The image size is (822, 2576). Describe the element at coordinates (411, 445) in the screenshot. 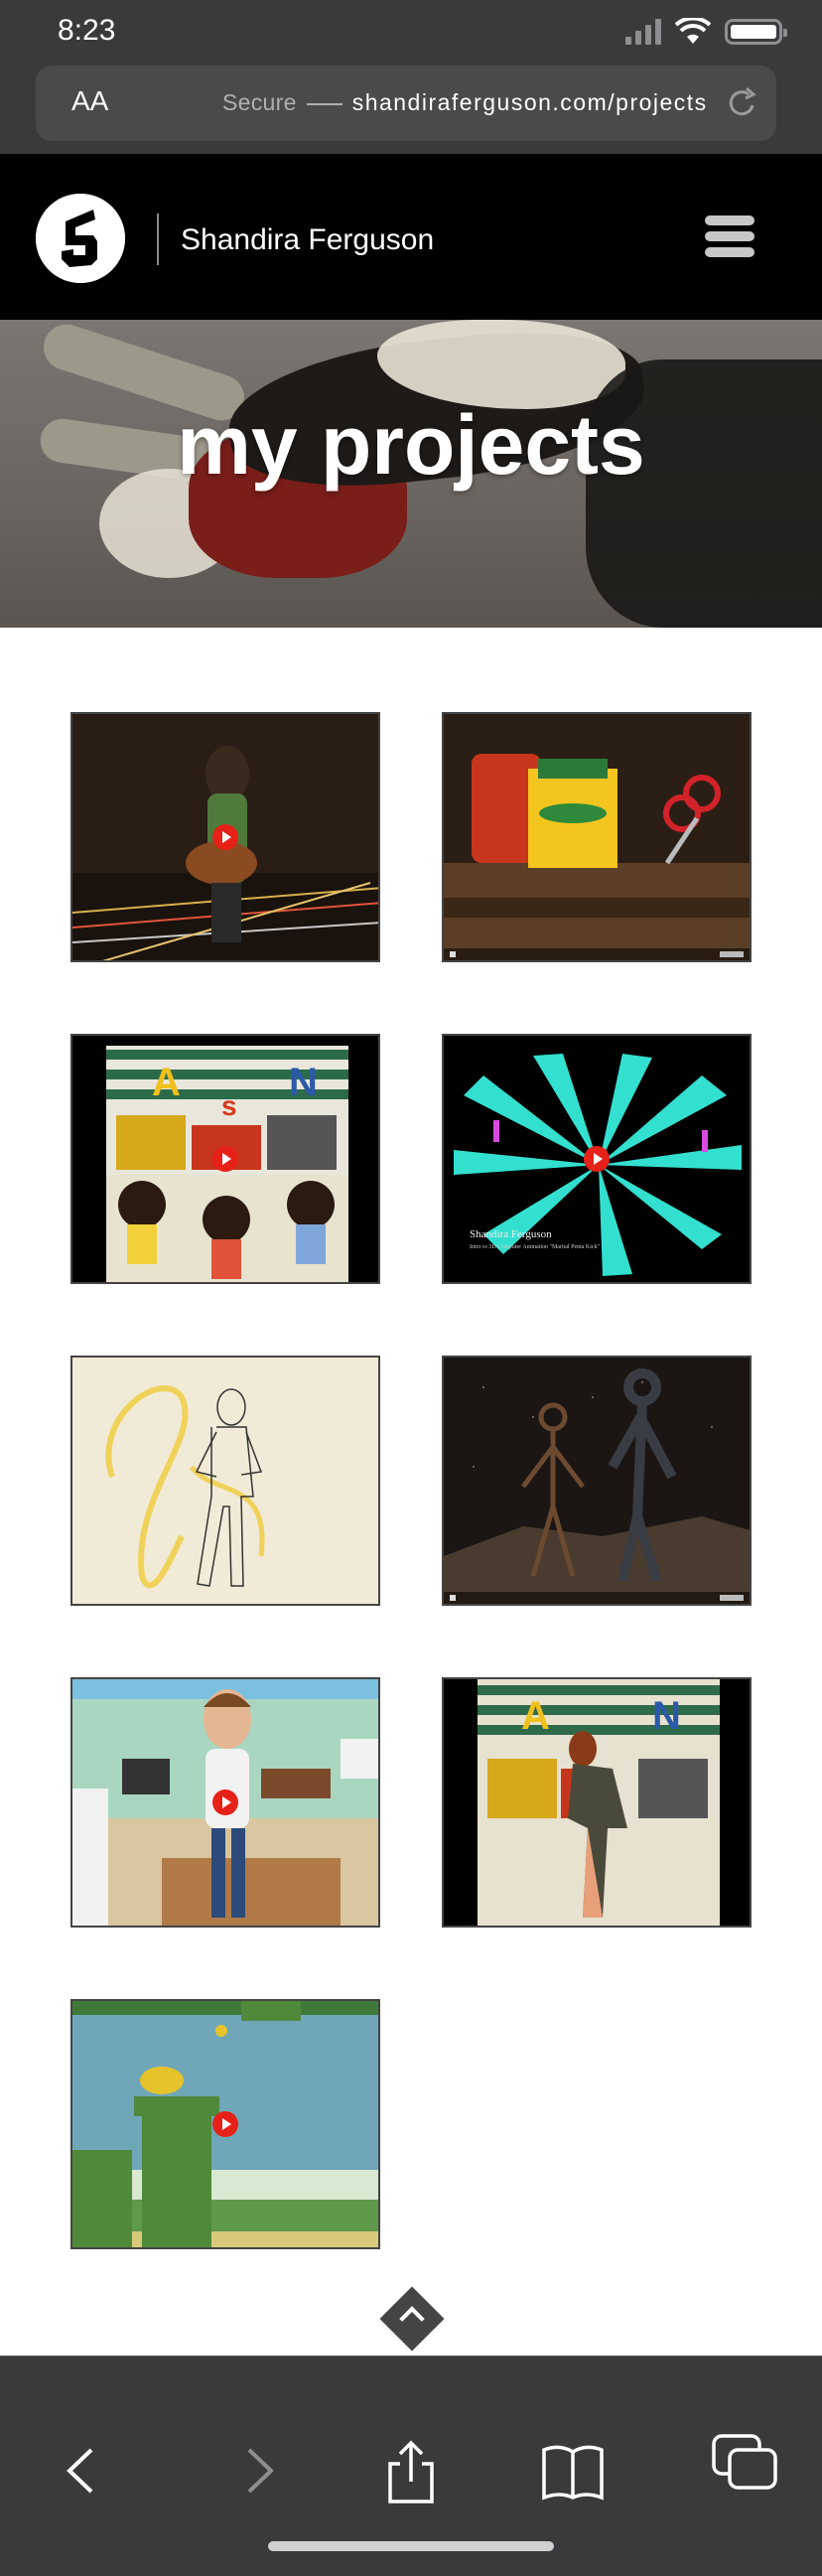

I see `page-title: my projects` at that location.